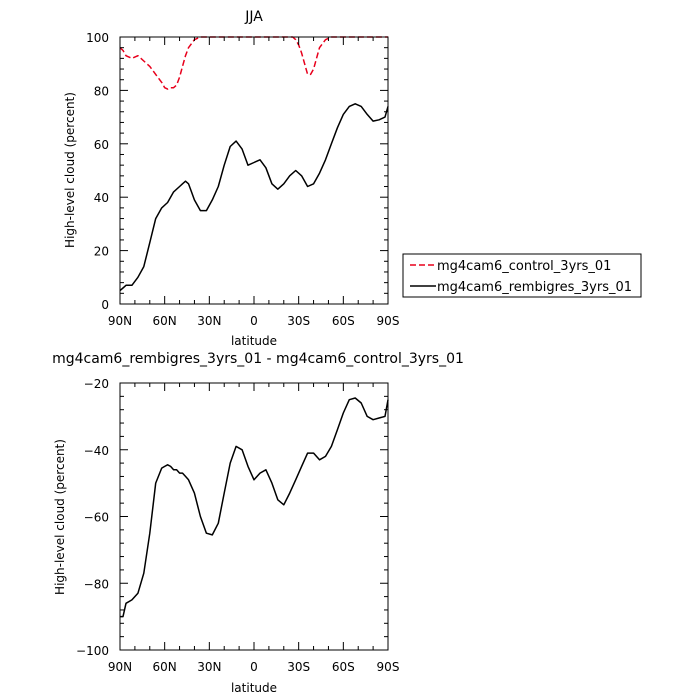  Describe the element at coordinates (105, 305) in the screenshot. I see `panel-top-y-tick-label: 0` at that location.